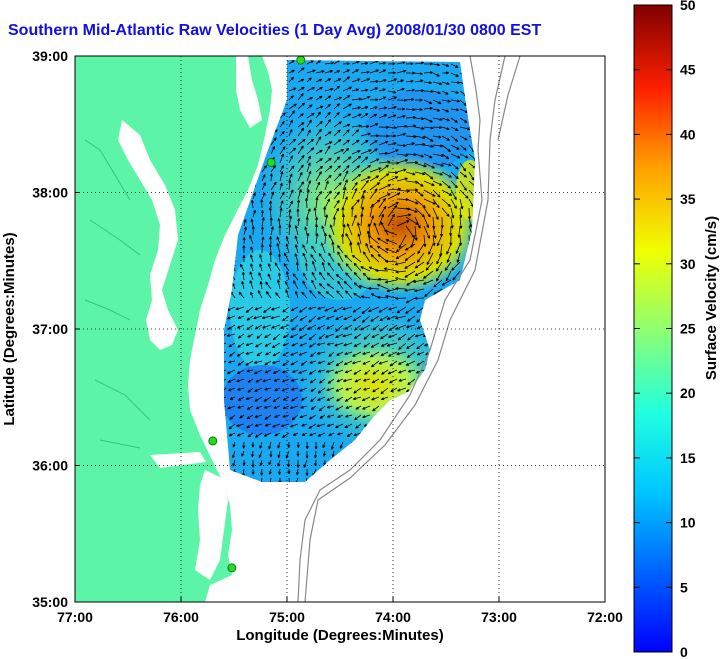  What do you see at coordinates (213, 441) in the screenshot?
I see `station-marker` at bounding box center [213, 441].